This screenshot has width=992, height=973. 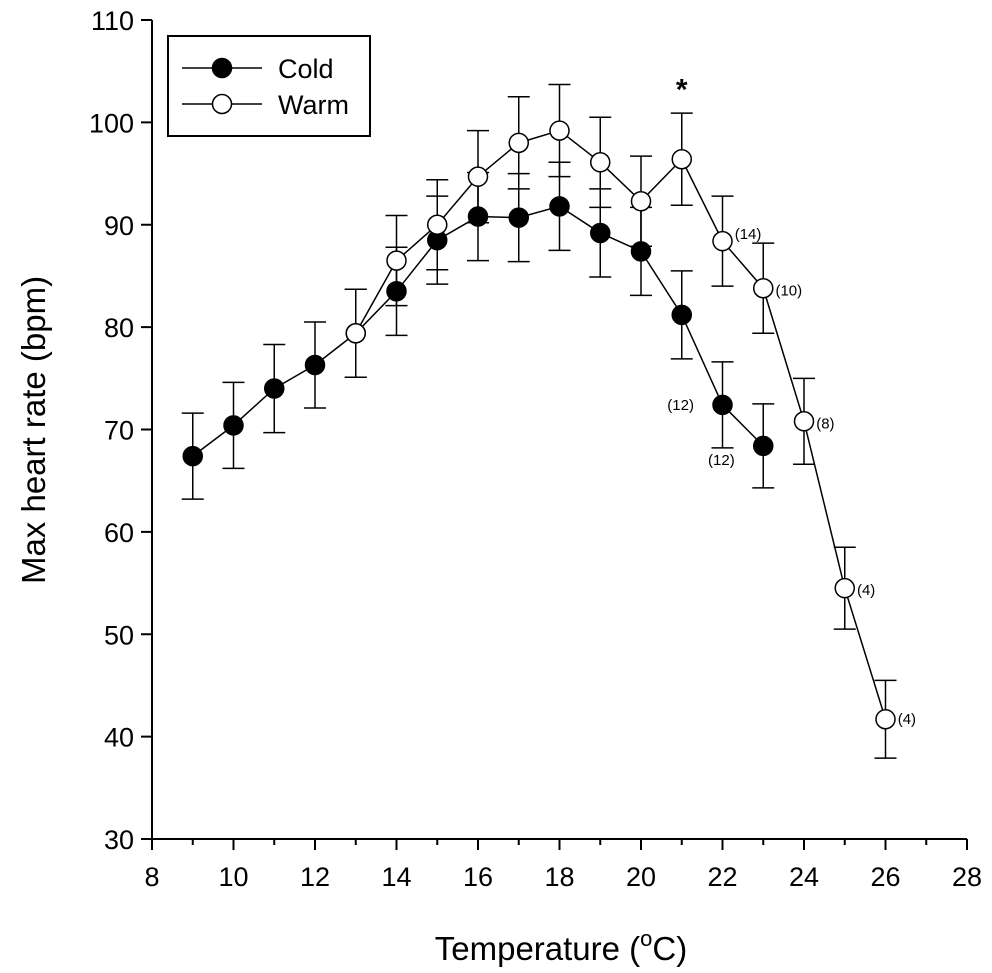 I want to click on x-tick-label: 10, so click(x=233, y=877).